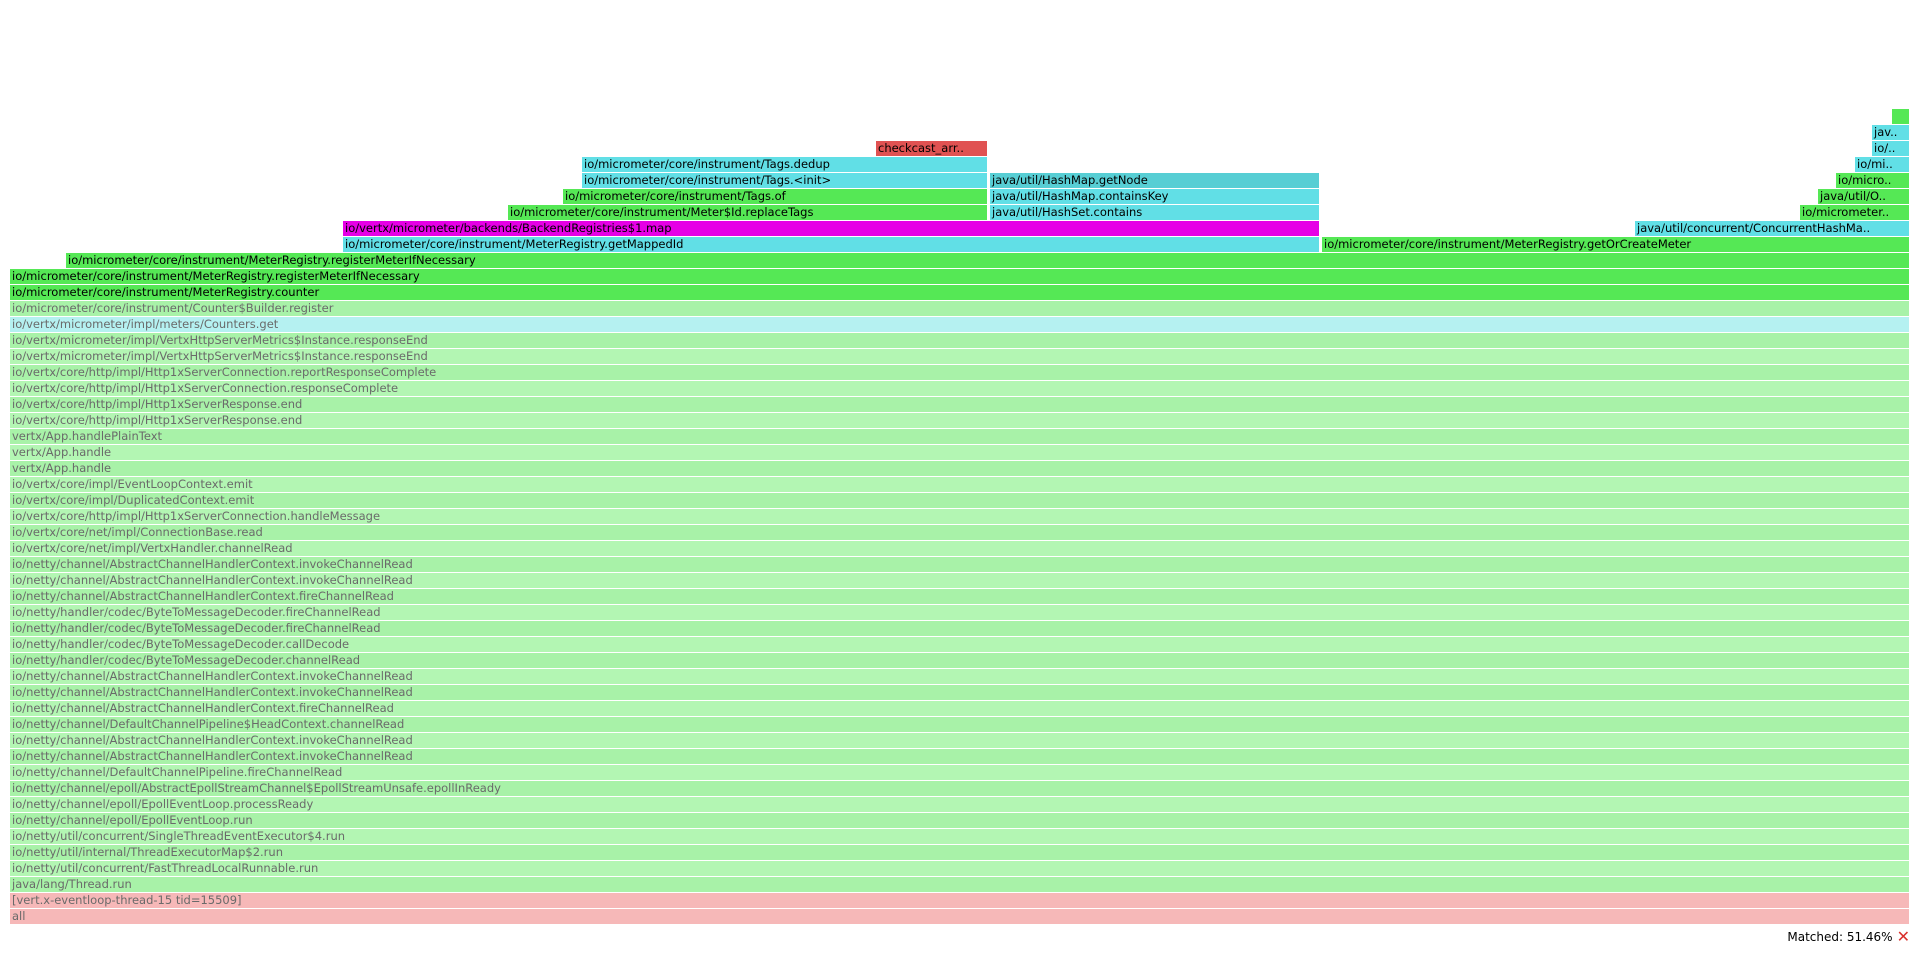 The height and width of the screenshot is (964, 1920). What do you see at coordinates (960, 436) in the screenshot?
I see `flame-frame: vertx/App.handlePlainText` at bounding box center [960, 436].